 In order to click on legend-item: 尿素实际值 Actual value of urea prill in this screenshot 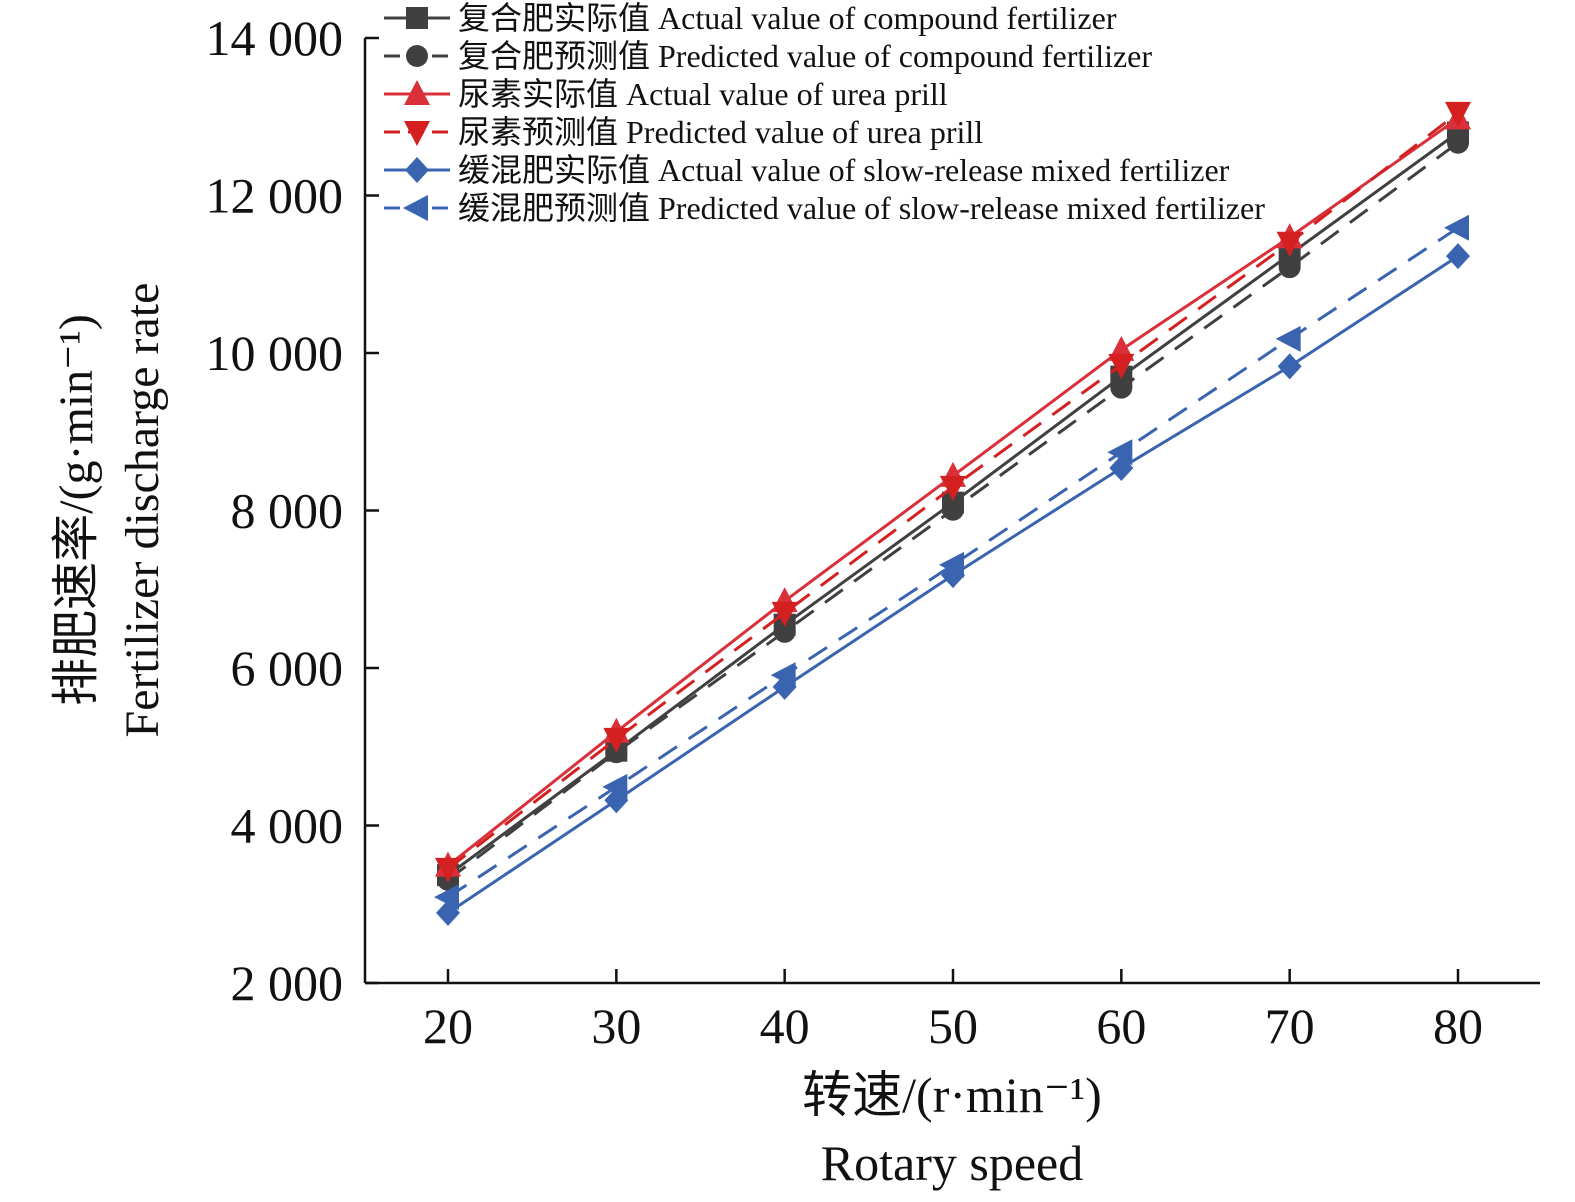, I will do `click(666, 94)`.